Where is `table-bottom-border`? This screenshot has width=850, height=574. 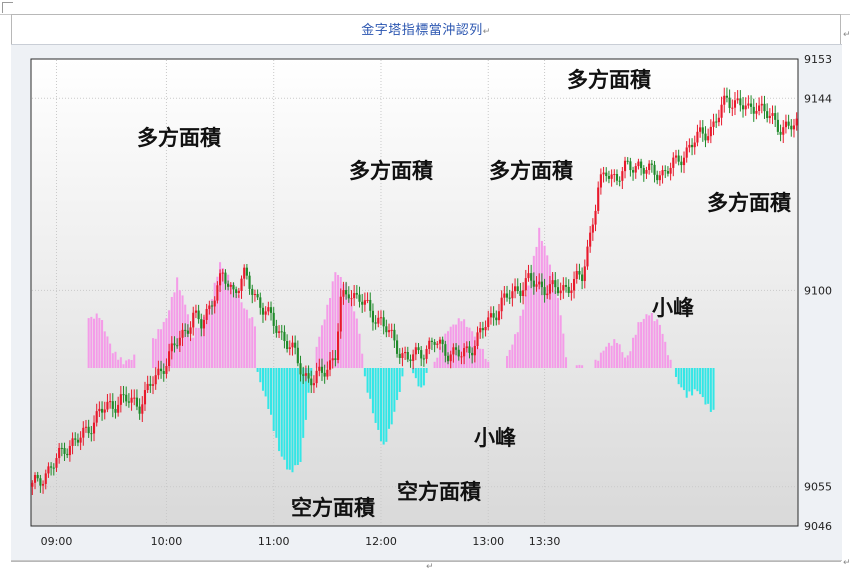
table-bottom-border is located at coordinates (426, 560).